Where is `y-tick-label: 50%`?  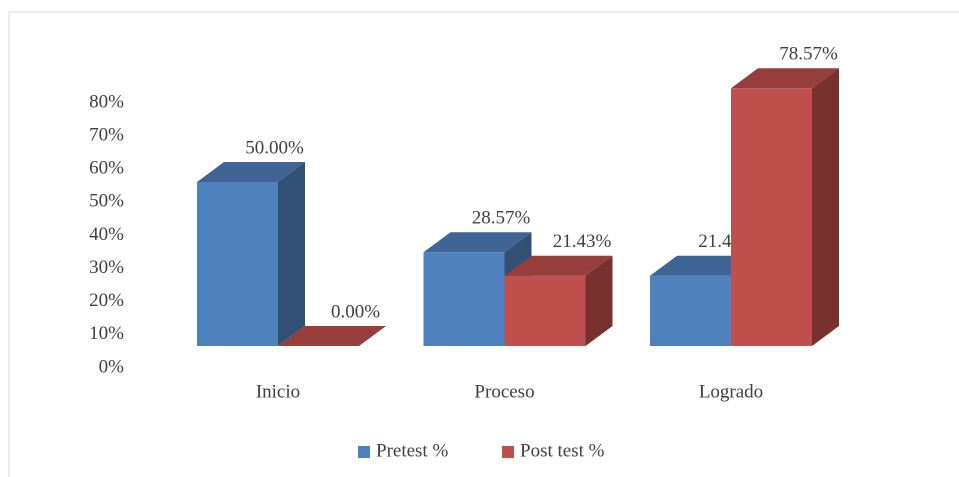 y-tick-label: 50% is located at coordinates (106, 201).